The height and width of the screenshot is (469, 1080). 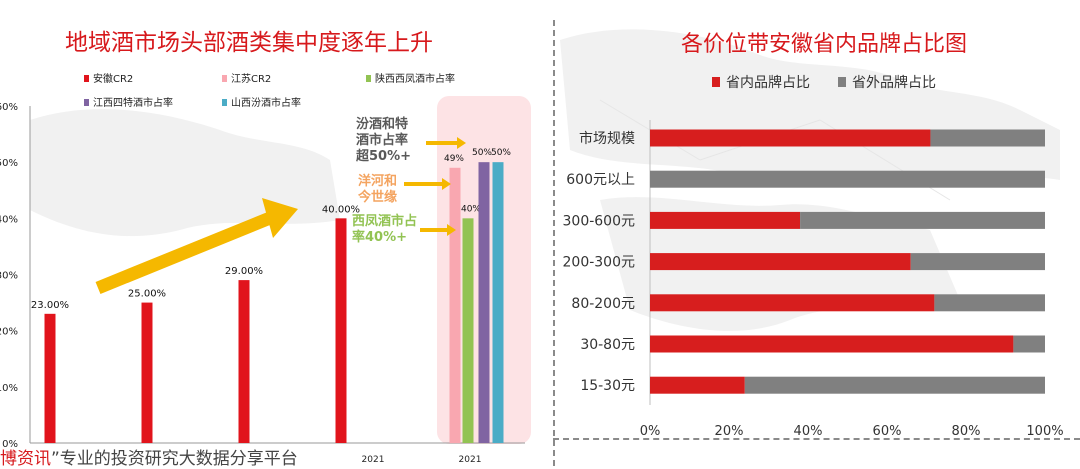 I want to click on x-tick-label: 80%, so click(x=966, y=431).